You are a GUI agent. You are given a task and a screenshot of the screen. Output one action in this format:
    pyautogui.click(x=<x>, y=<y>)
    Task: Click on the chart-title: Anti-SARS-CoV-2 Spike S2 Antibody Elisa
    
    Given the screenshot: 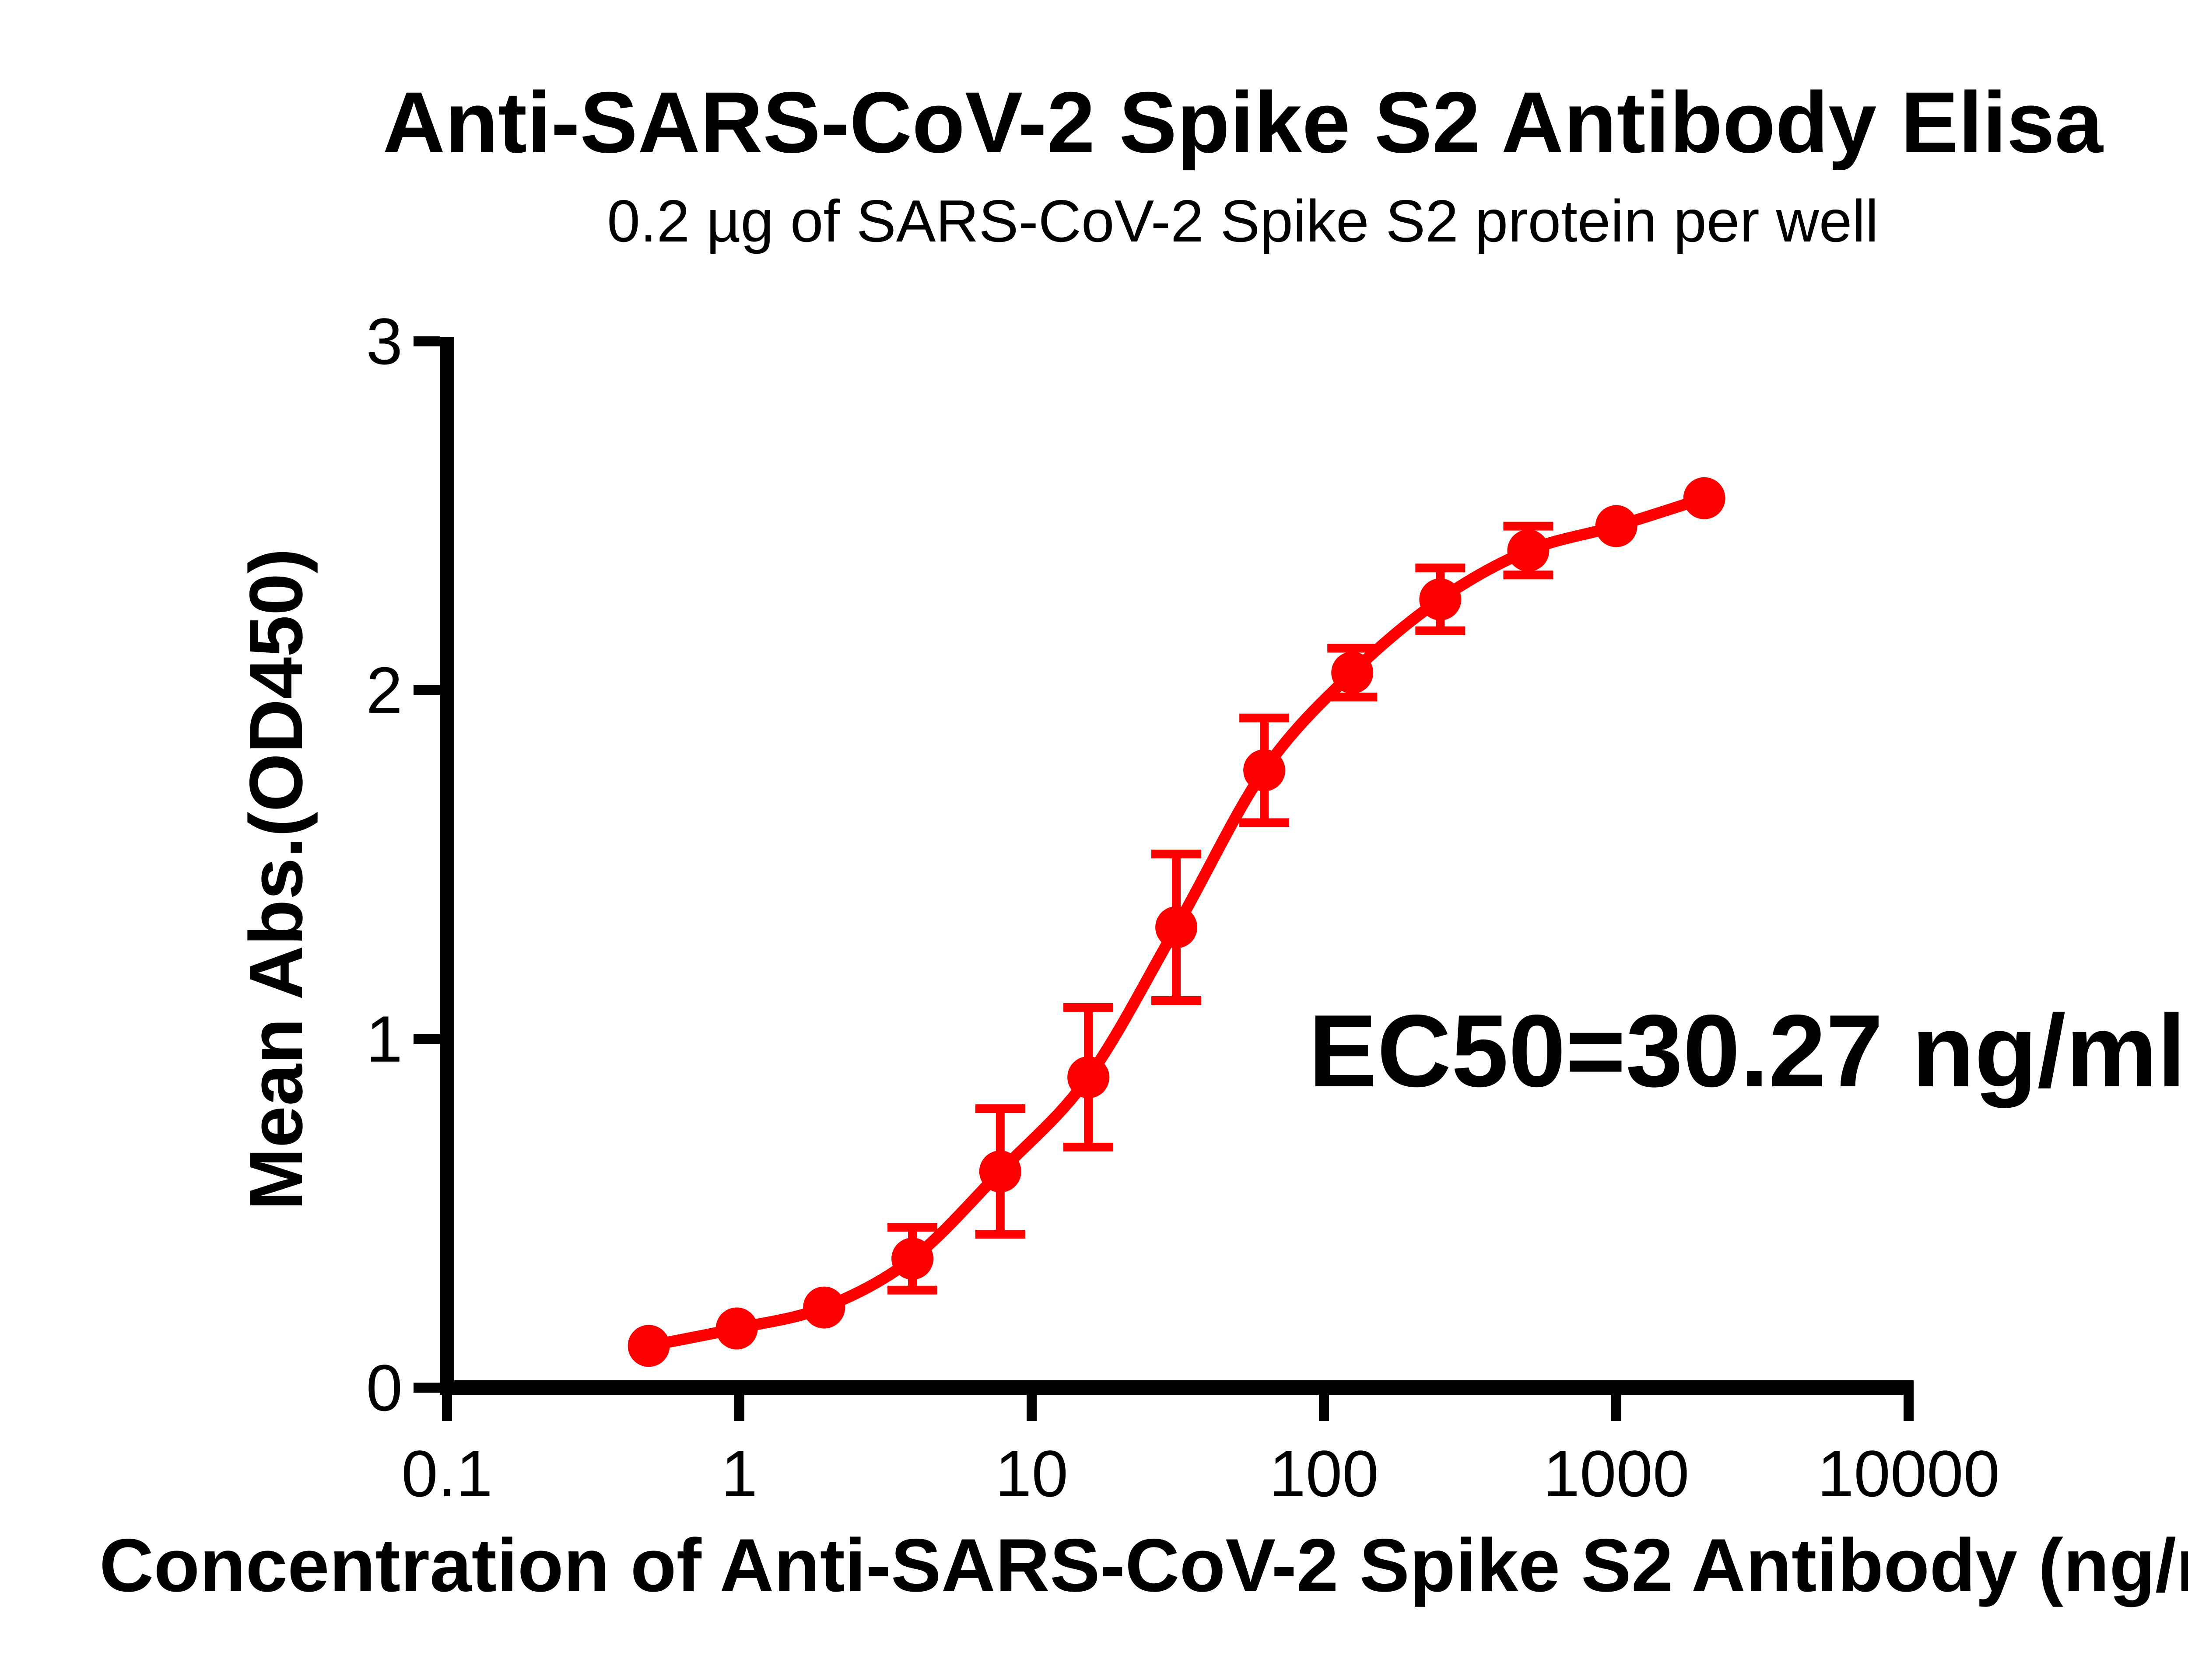 What is the action you would take?
    pyautogui.click(x=1243, y=122)
    